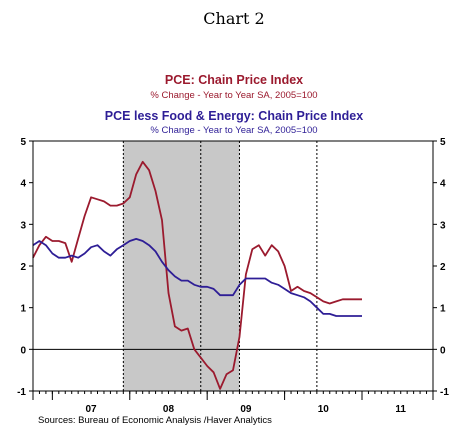  I want to click on series-2-subtitle: % Change - Year to Year SA, 2005=100, so click(233, 130).